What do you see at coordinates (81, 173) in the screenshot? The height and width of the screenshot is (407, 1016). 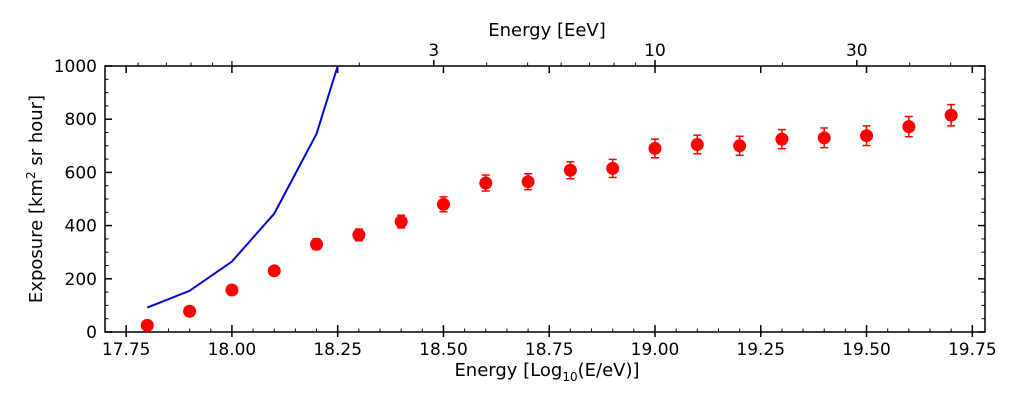 I see `y-tick-label: 600` at bounding box center [81, 173].